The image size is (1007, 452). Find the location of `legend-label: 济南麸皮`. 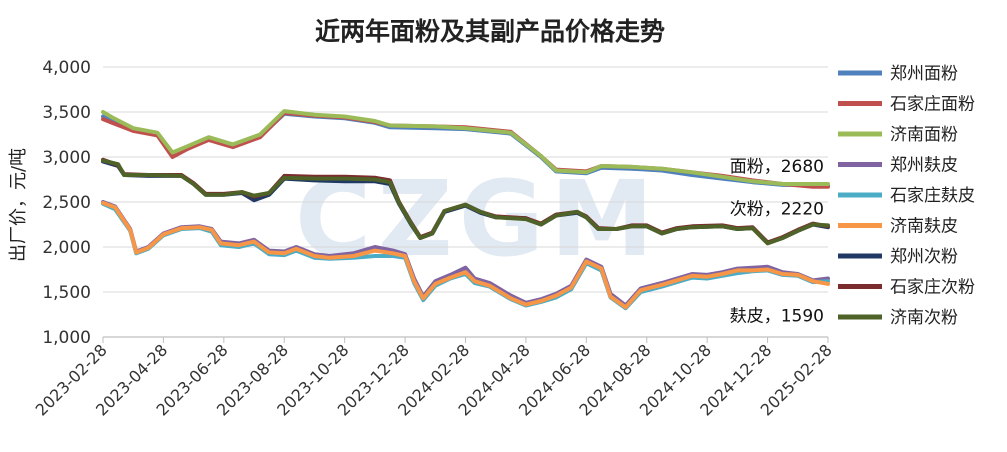

legend-label: 济南麸皮 is located at coordinates (924, 227).